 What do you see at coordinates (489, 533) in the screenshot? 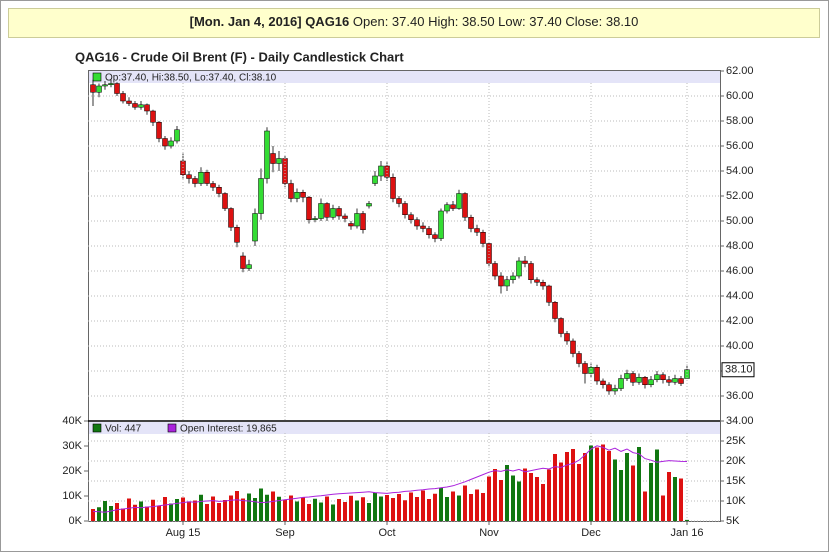
I see `x-tick-label: Nov` at bounding box center [489, 533].